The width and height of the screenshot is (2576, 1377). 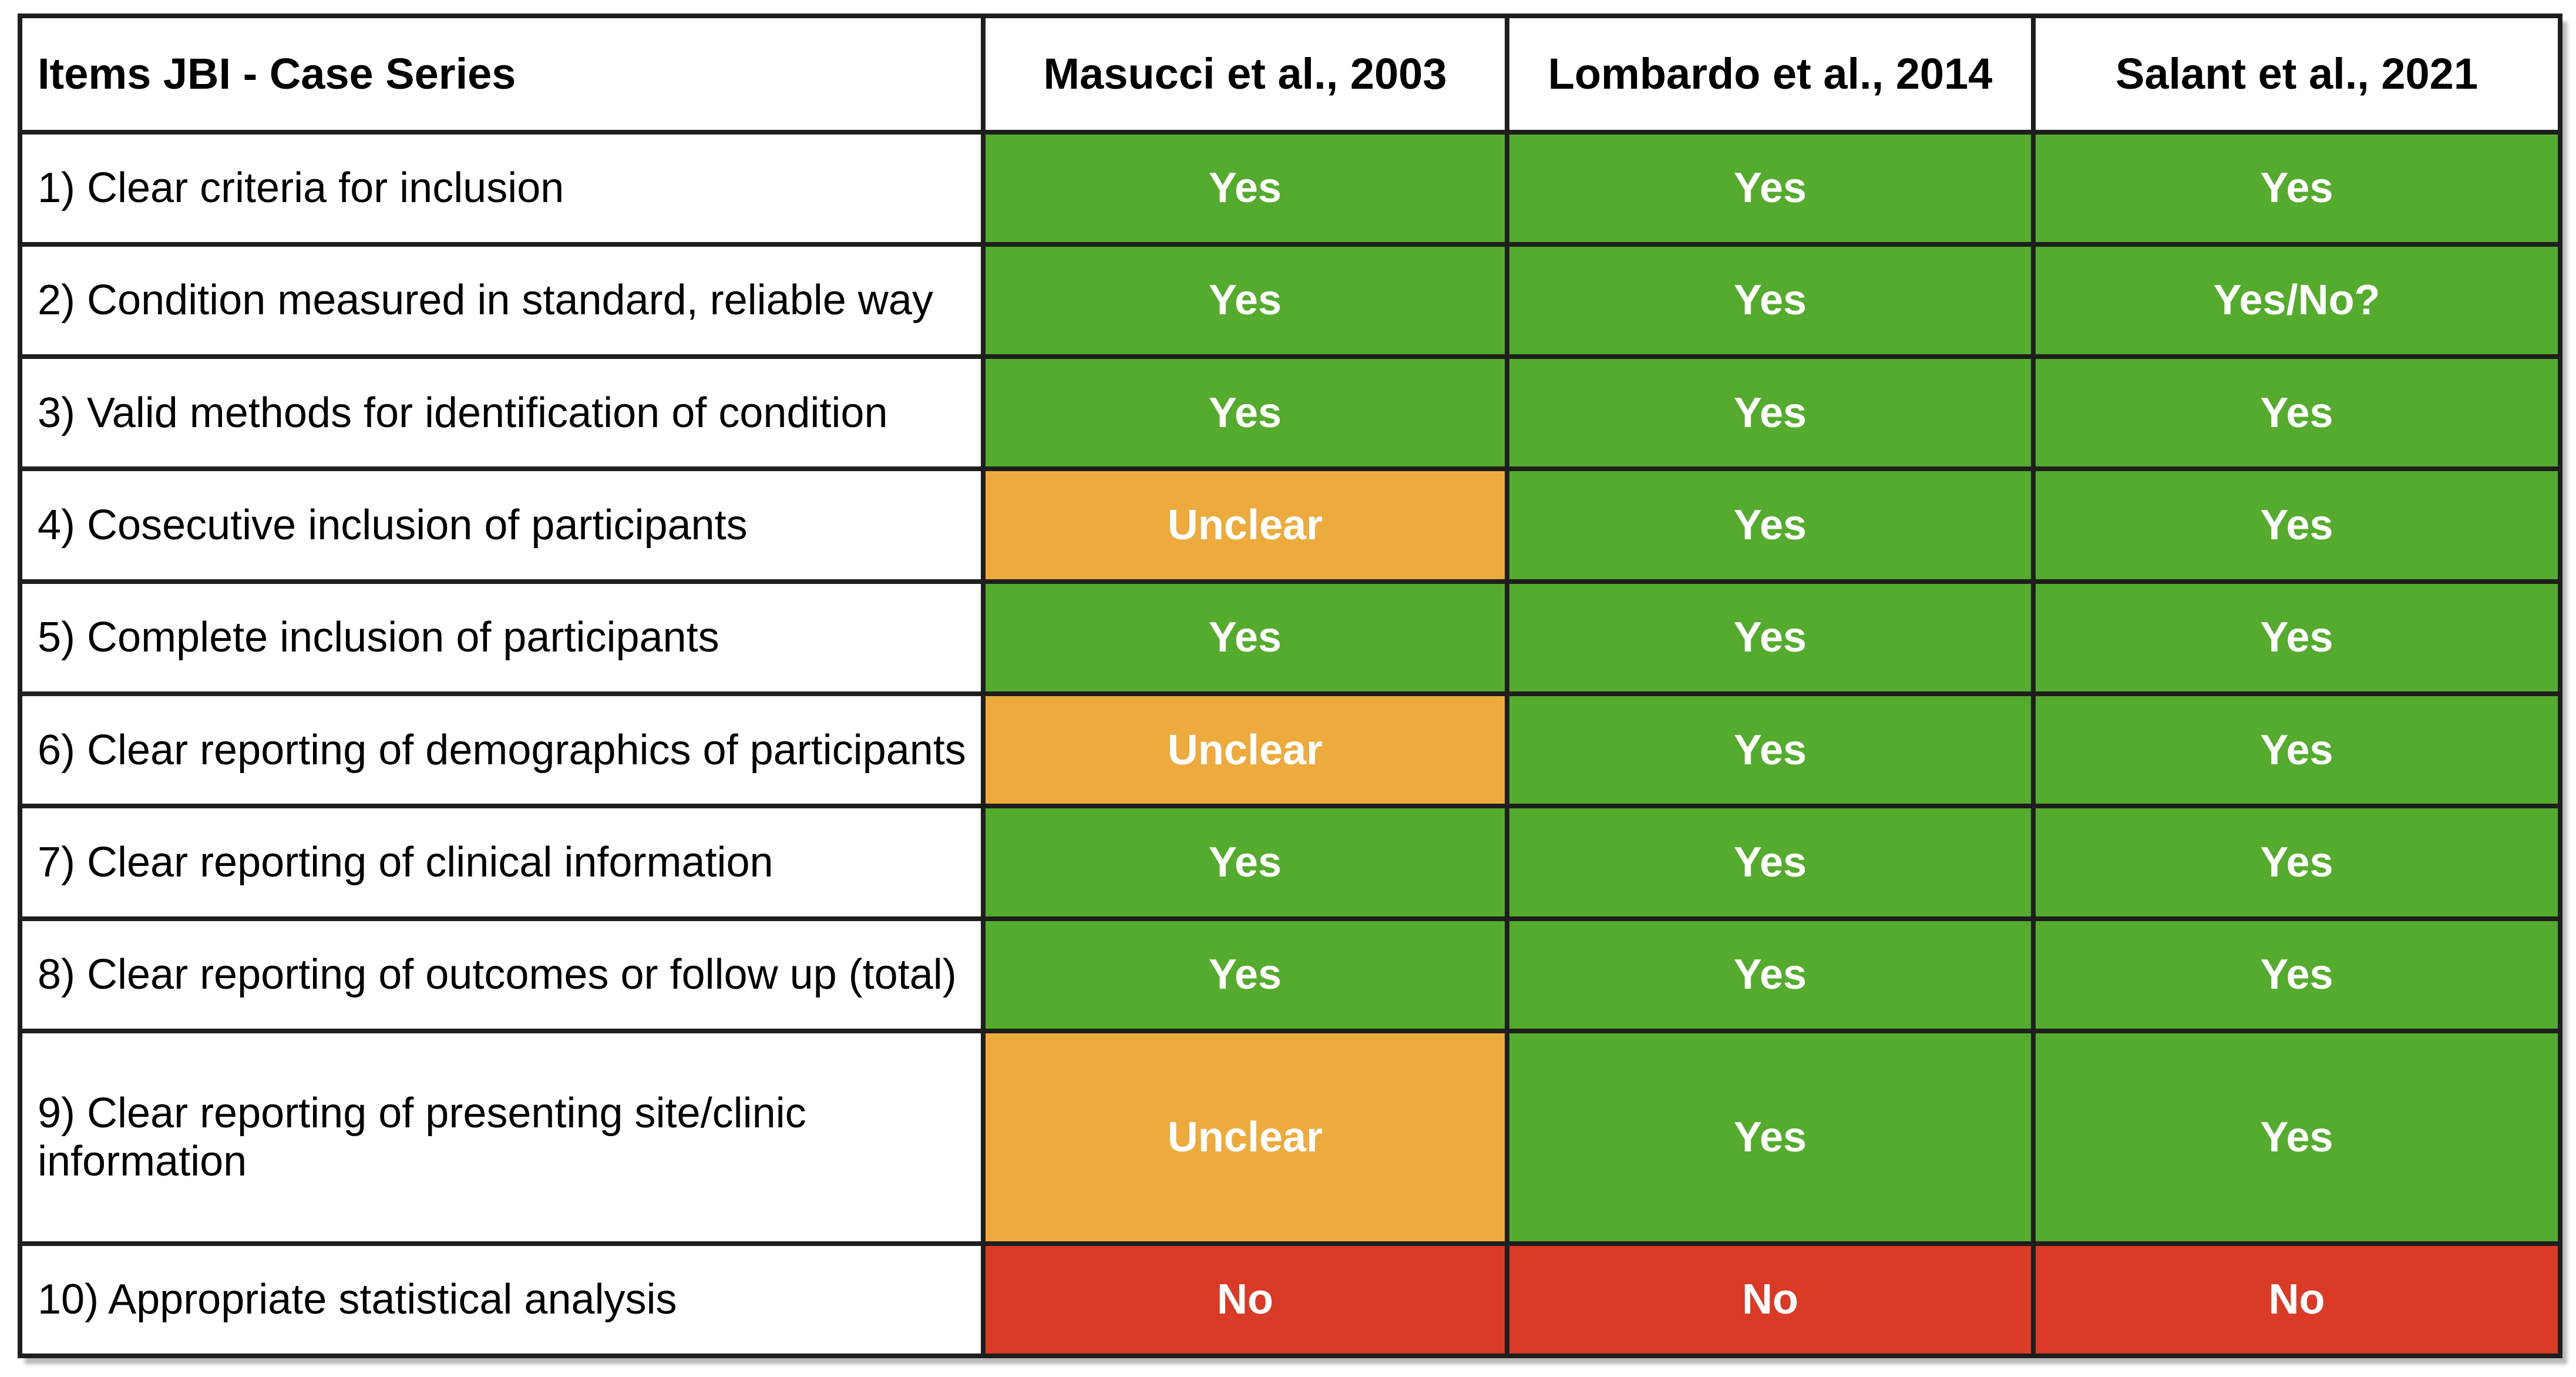 What do you see at coordinates (502, 74) in the screenshot?
I see `table-title-cell: Items JBI - Case Series` at bounding box center [502, 74].